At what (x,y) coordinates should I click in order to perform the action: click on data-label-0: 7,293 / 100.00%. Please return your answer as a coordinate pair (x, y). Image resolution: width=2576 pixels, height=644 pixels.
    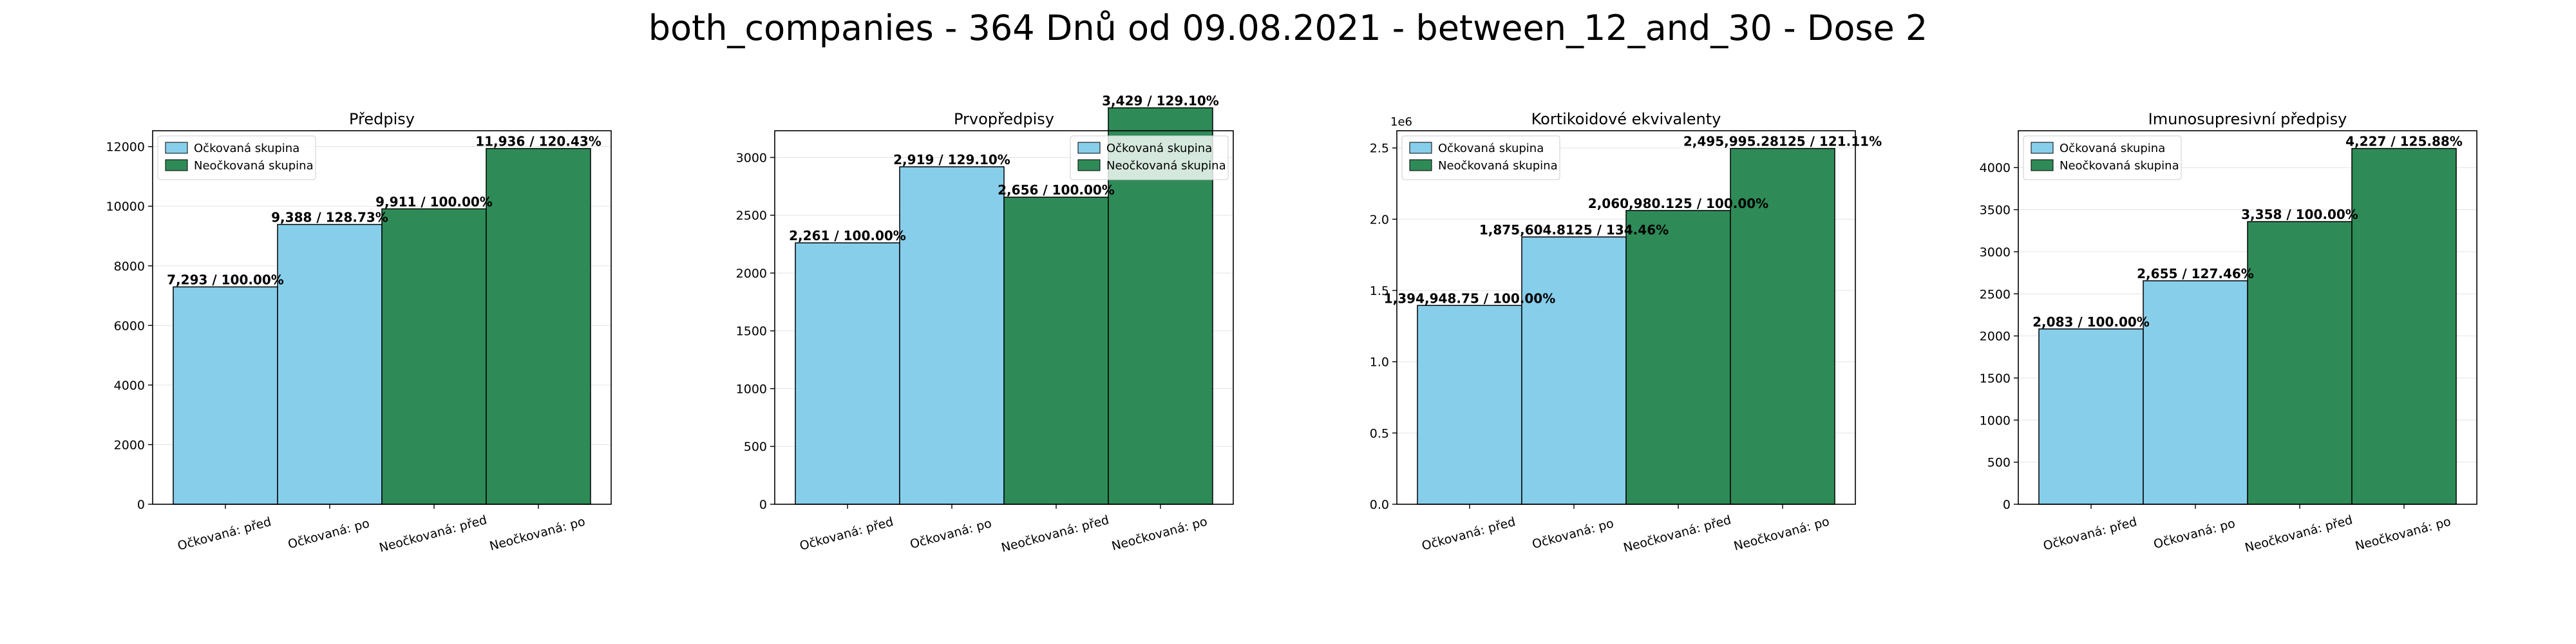
    Looking at the image, I should click on (225, 279).